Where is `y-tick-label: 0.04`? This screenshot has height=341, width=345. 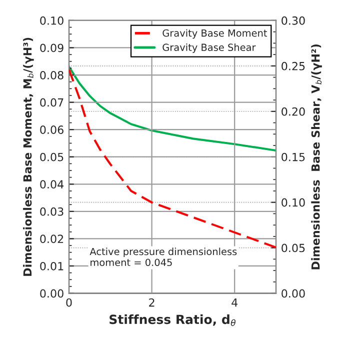 y-tick-label: 0.04 is located at coordinates (52, 184).